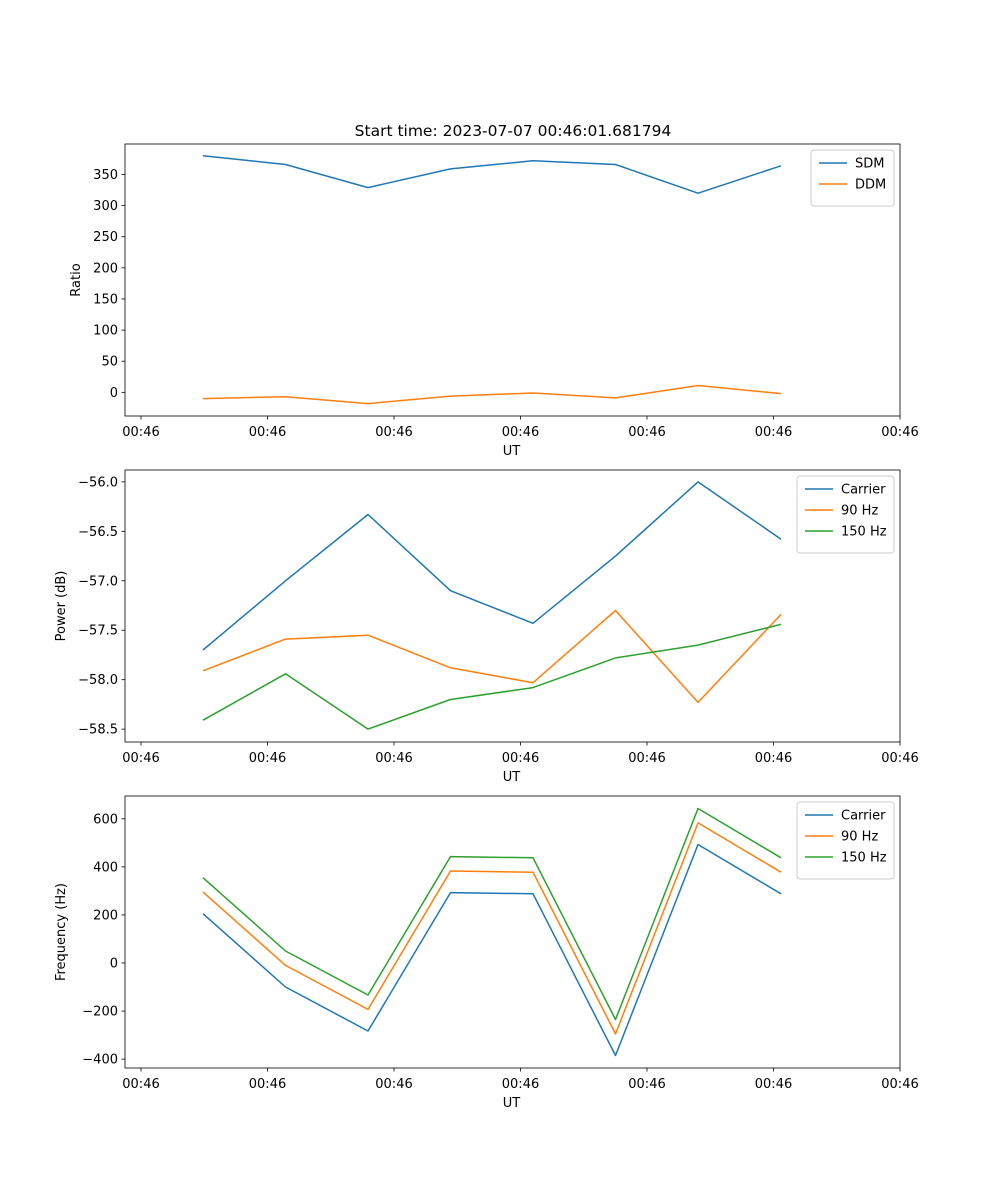  I want to click on ratio-series-line-ddm, so click(492, 394).